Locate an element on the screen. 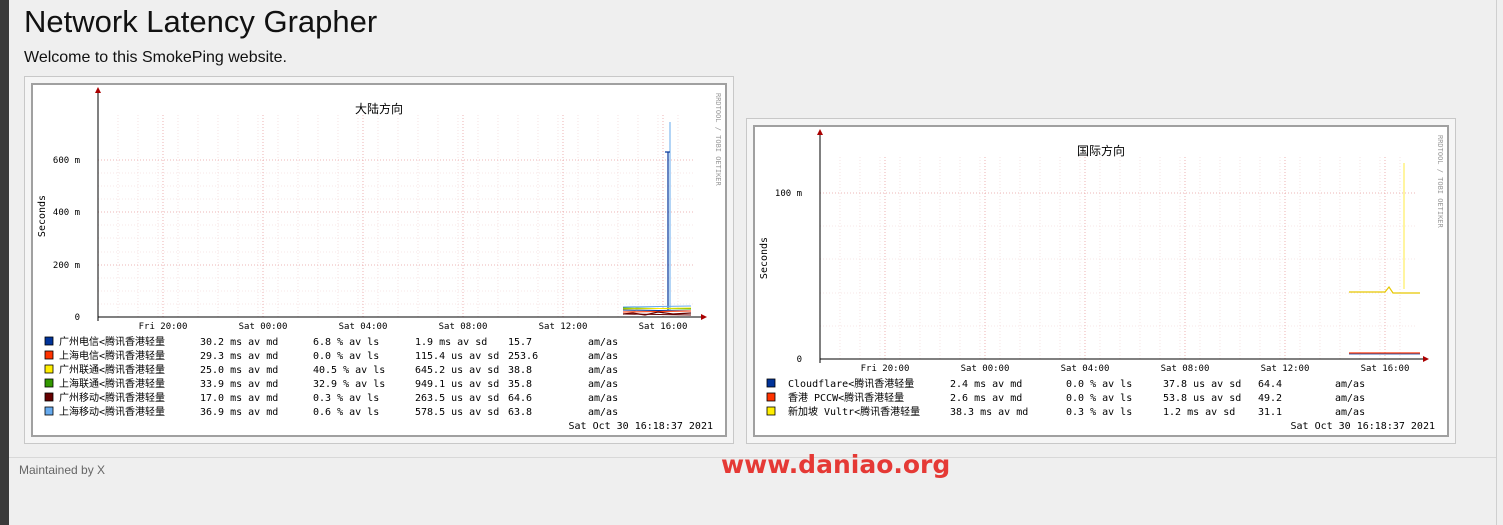 The width and height of the screenshot is (1503, 525). legend-label: 广州移动<腾讯香港轻量 is located at coordinates (112, 397).